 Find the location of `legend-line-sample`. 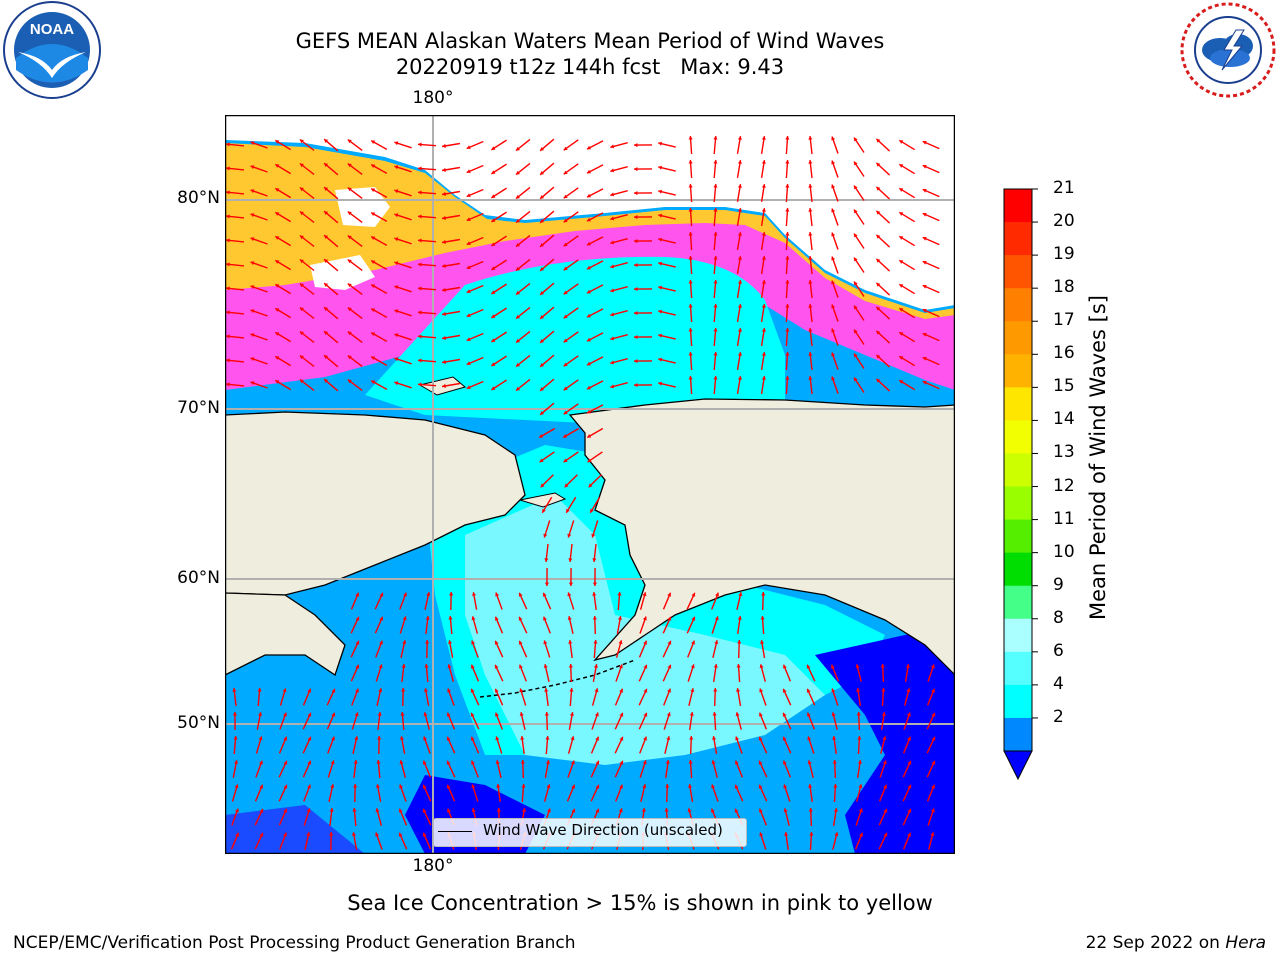

legend-line-sample is located at coordinates (455, 831).